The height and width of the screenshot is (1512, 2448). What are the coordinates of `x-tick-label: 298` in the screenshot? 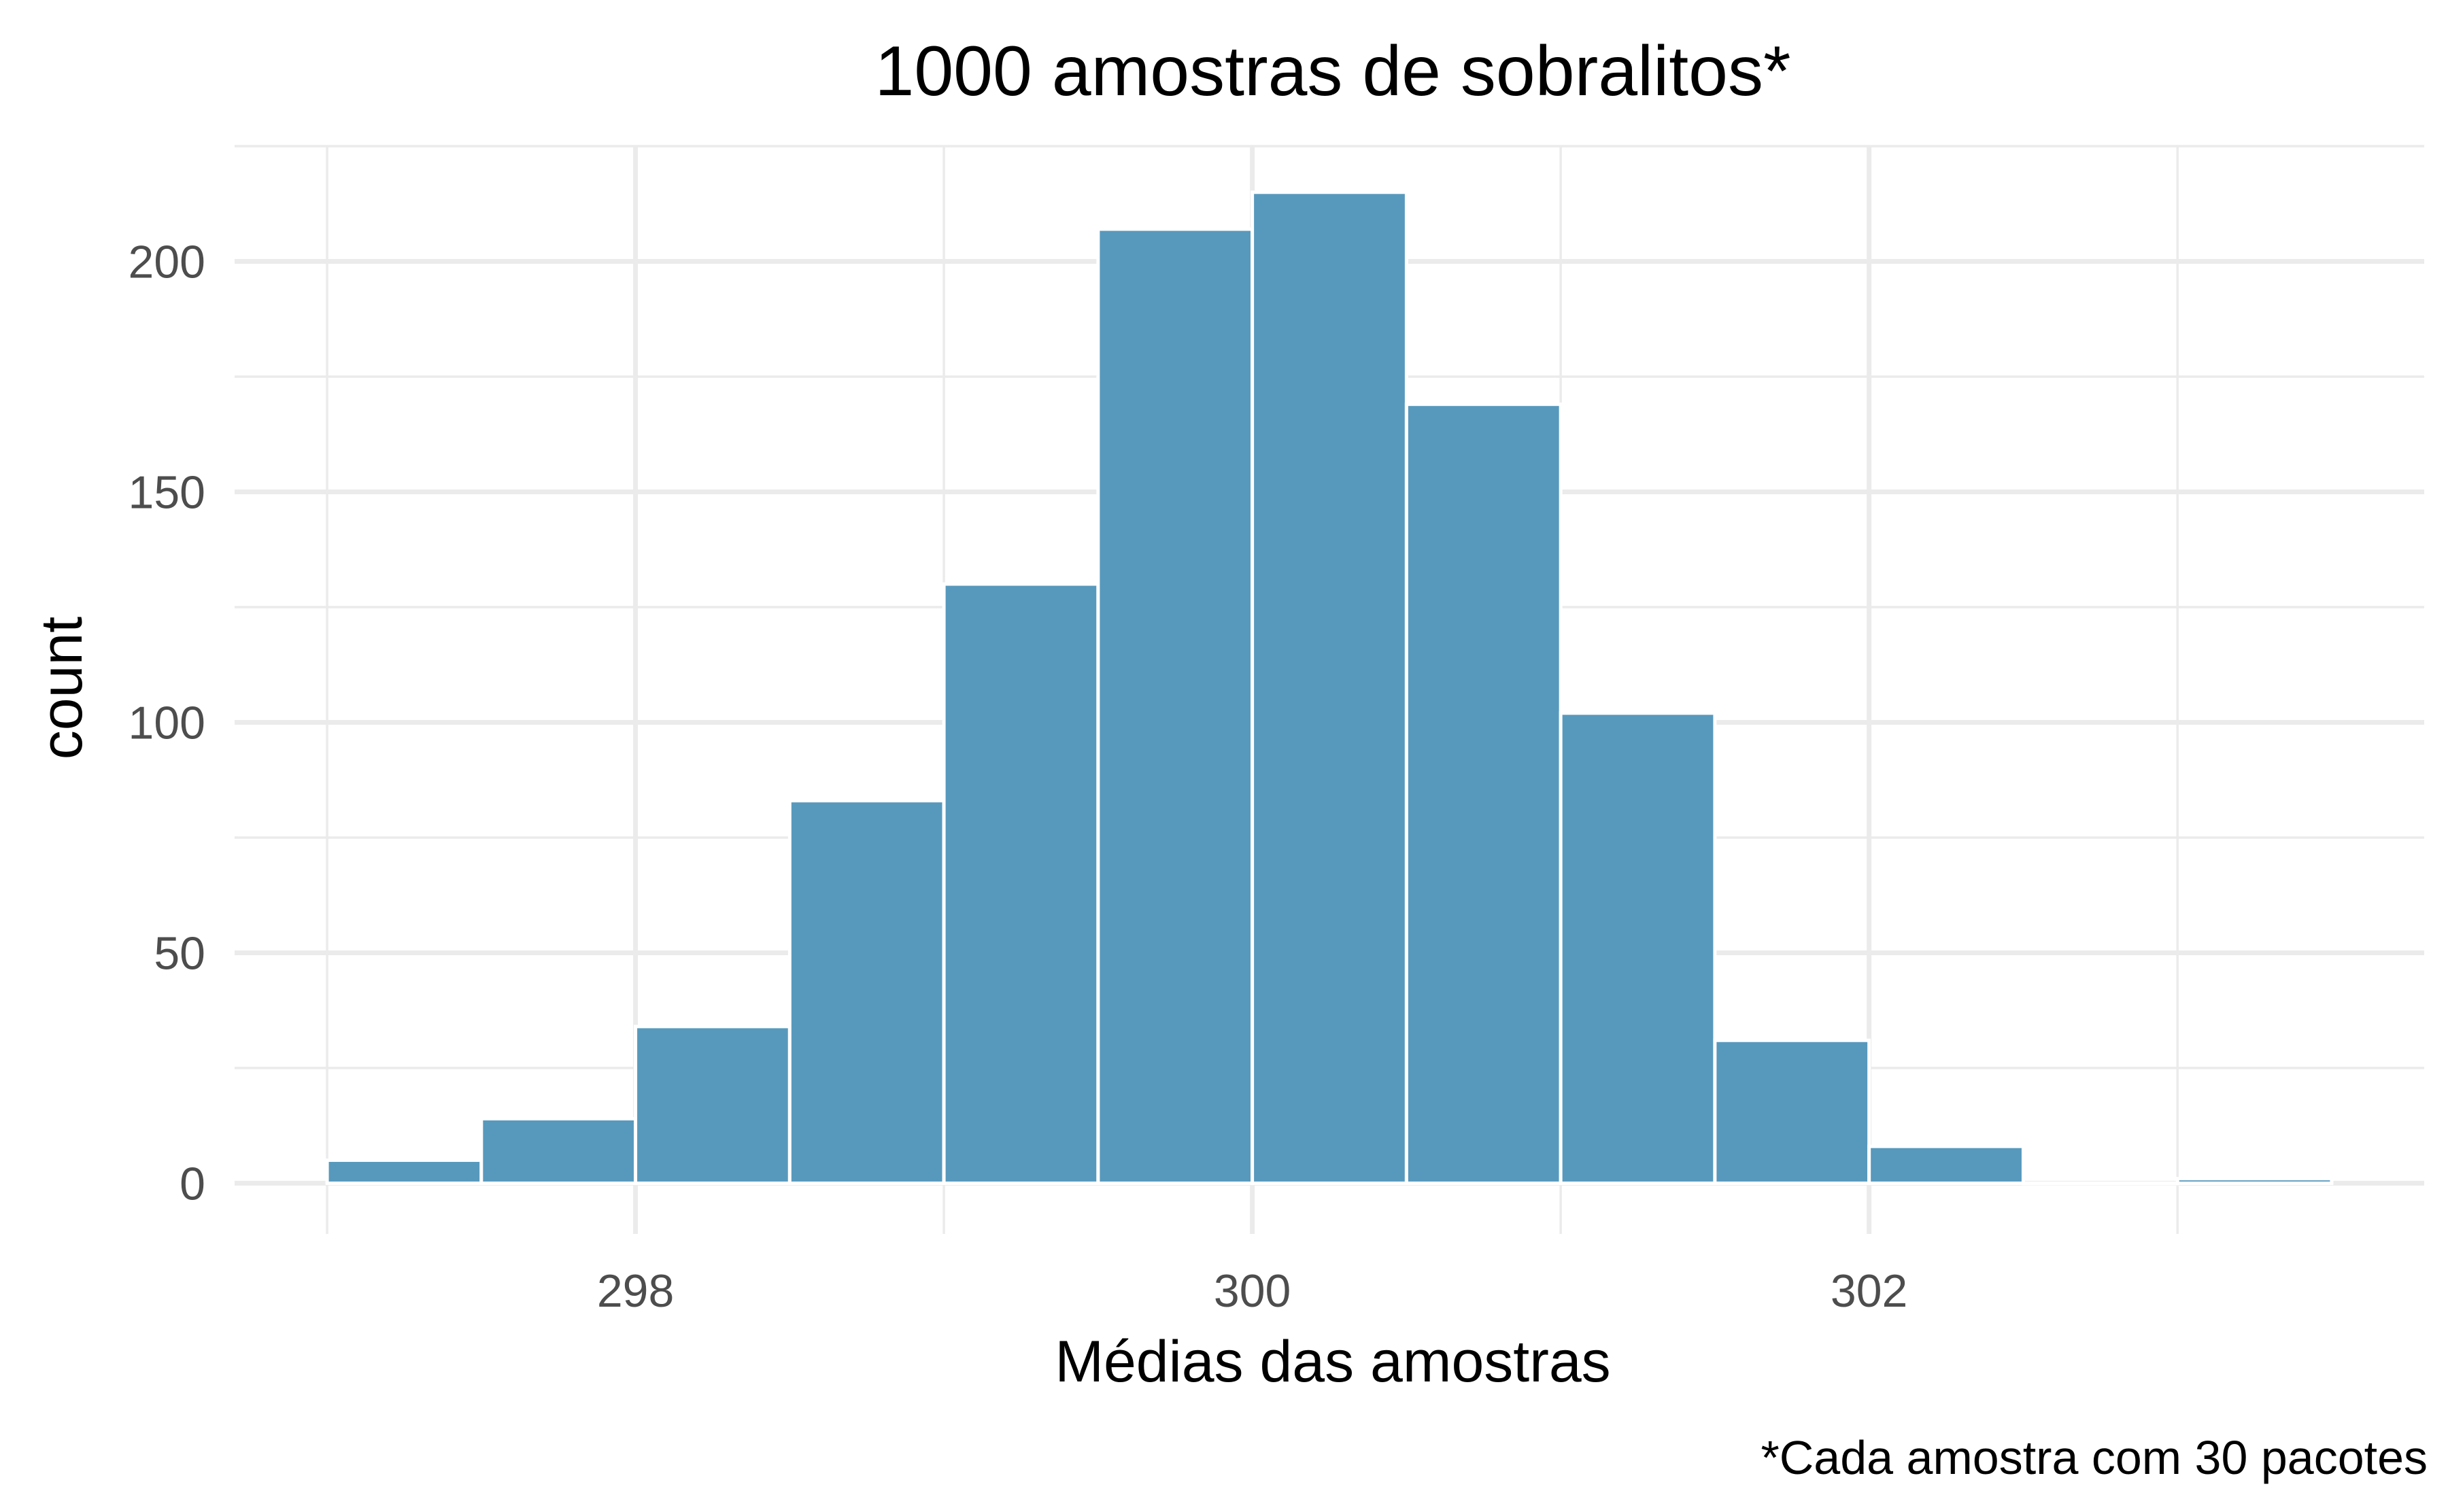 It's located at (636, 1291).